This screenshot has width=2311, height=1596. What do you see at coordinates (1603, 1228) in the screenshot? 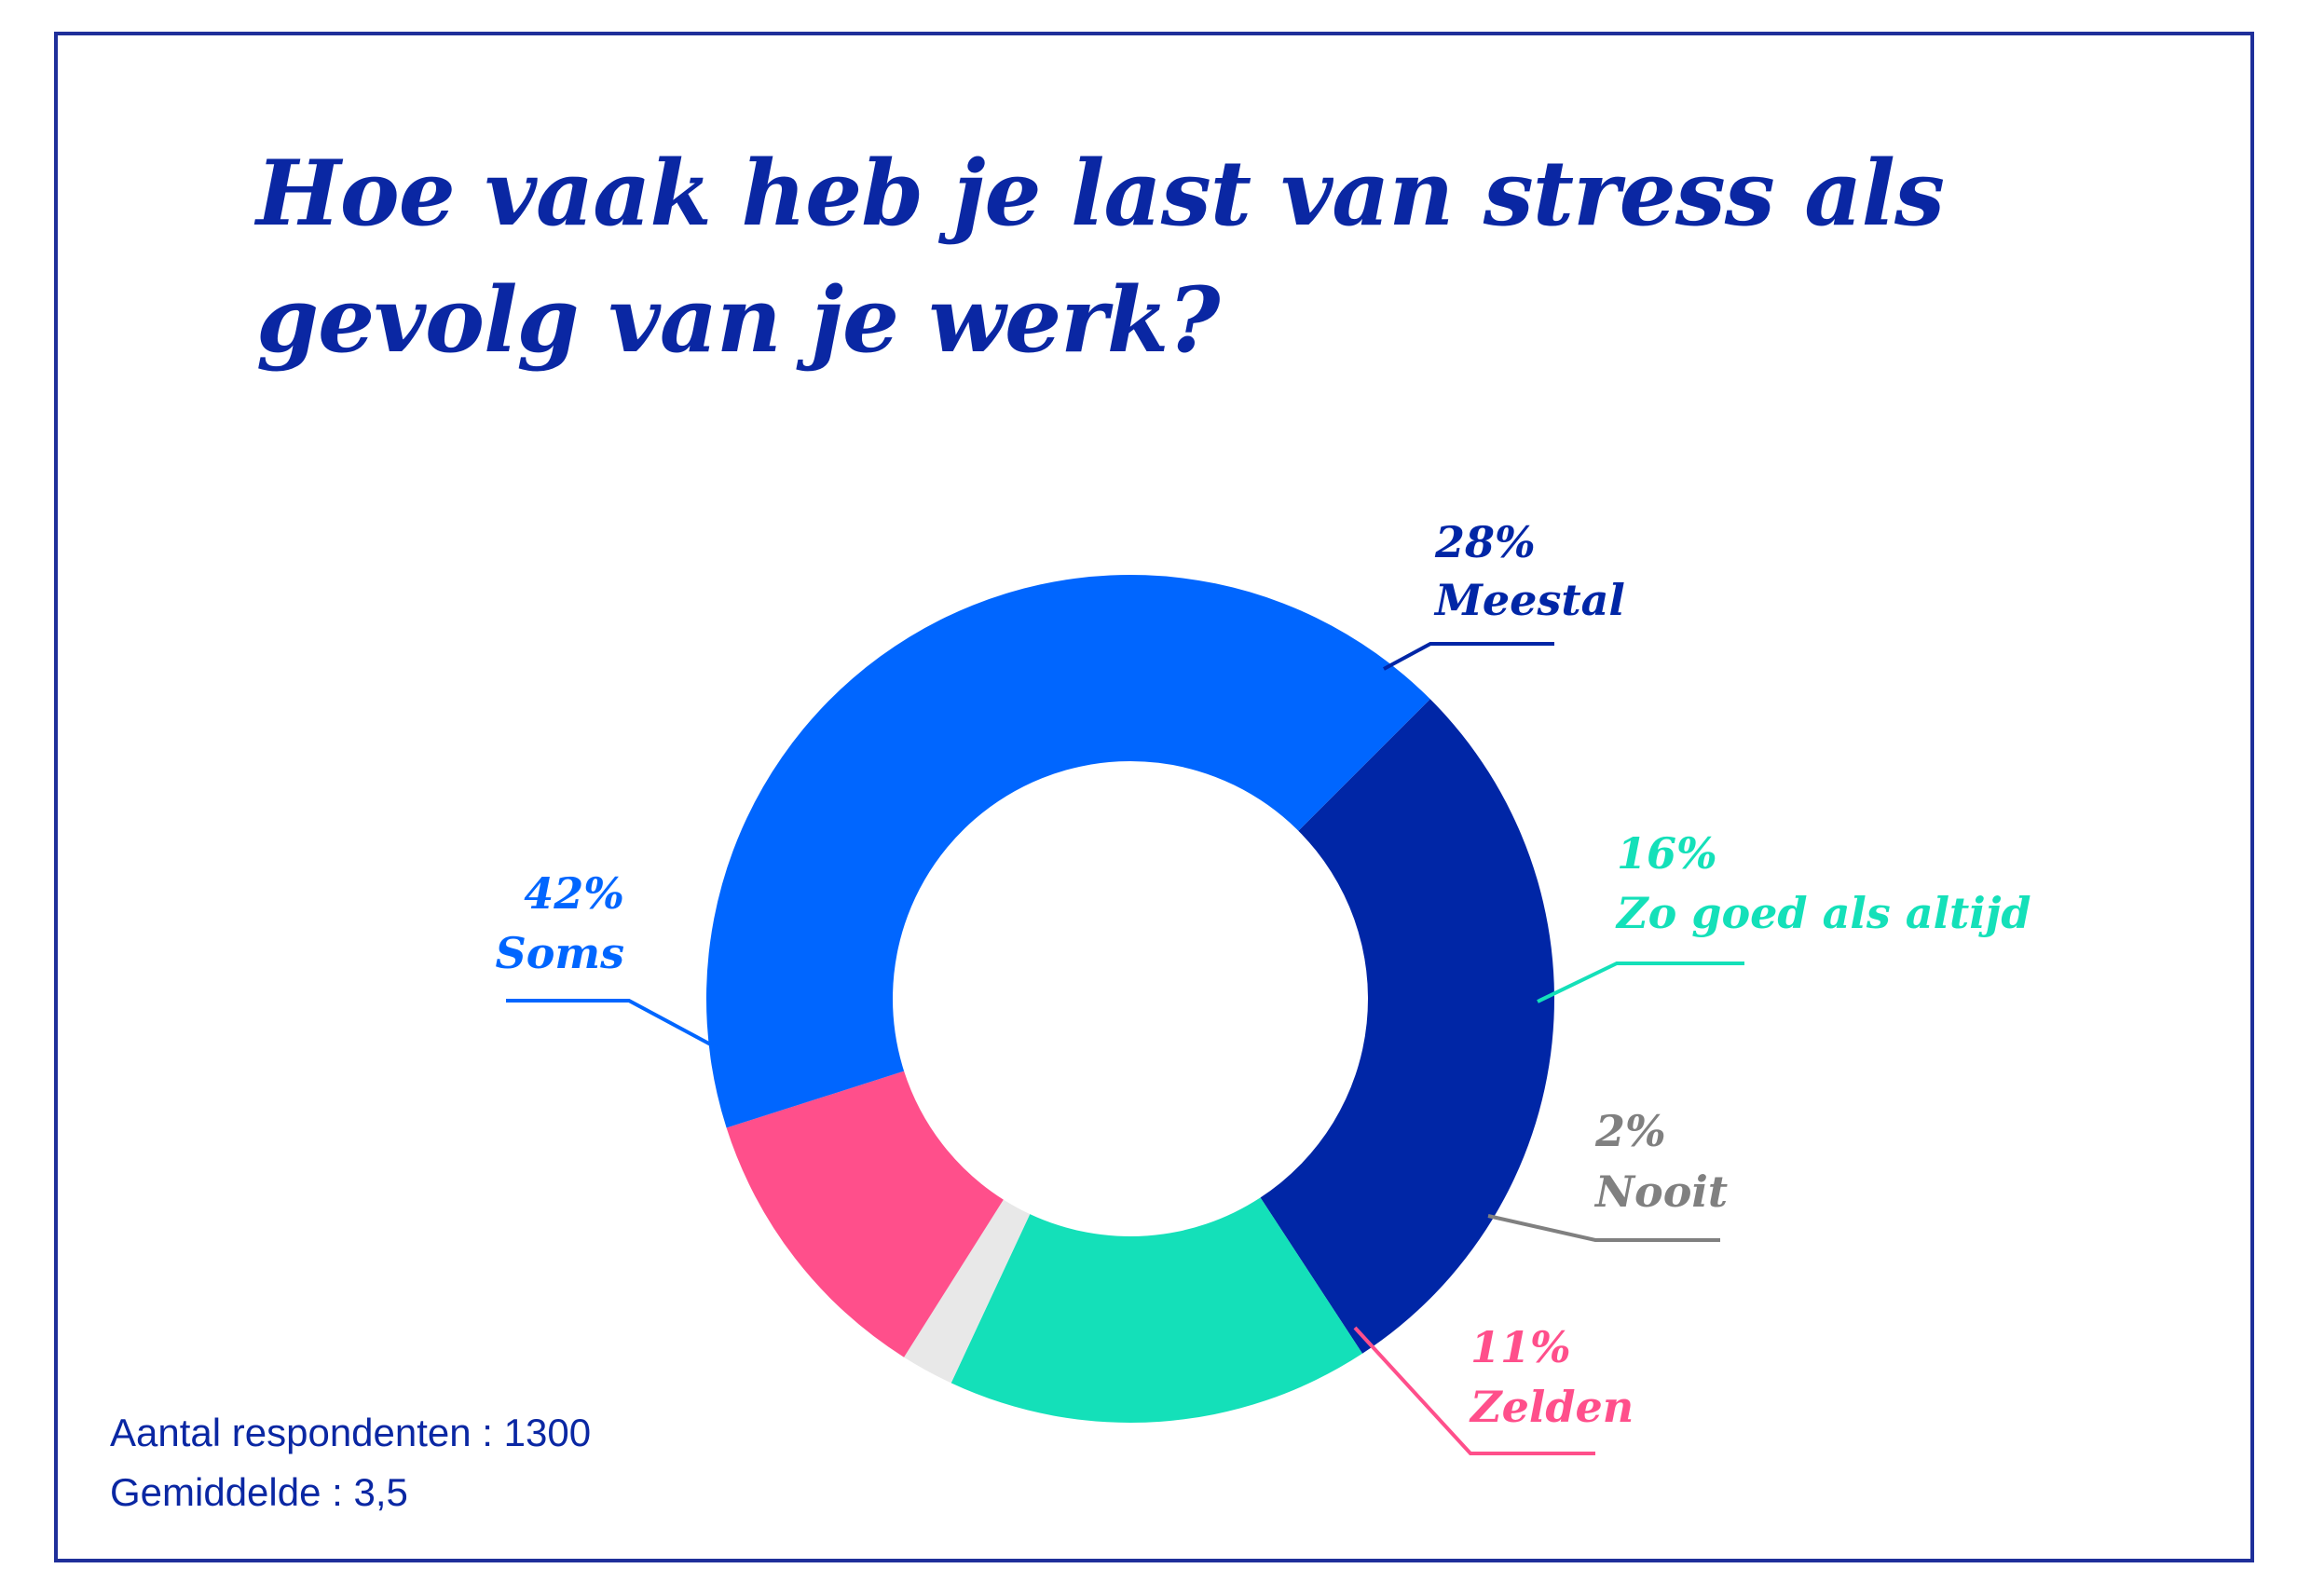
I see `leader-line-nooit` at bounding box center [1603, 1228].